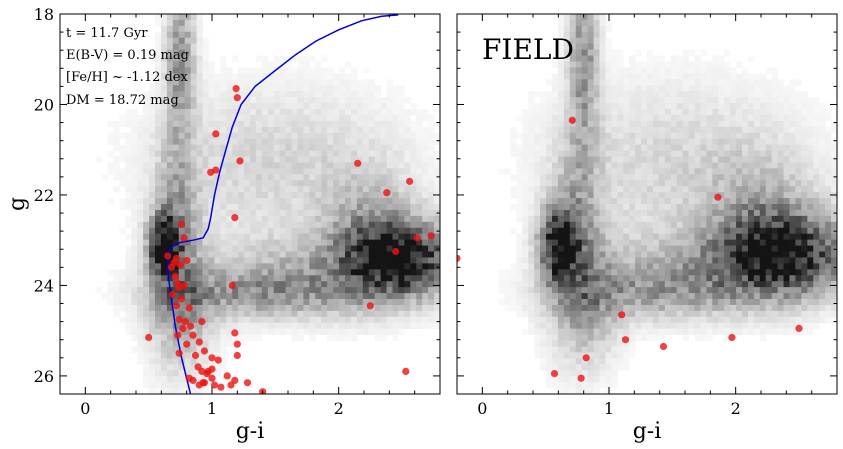  What do you see at coordinates (17, 204) in the screenshot?
I see `left-y-axis-label: g` at bounding box center [17, 204].